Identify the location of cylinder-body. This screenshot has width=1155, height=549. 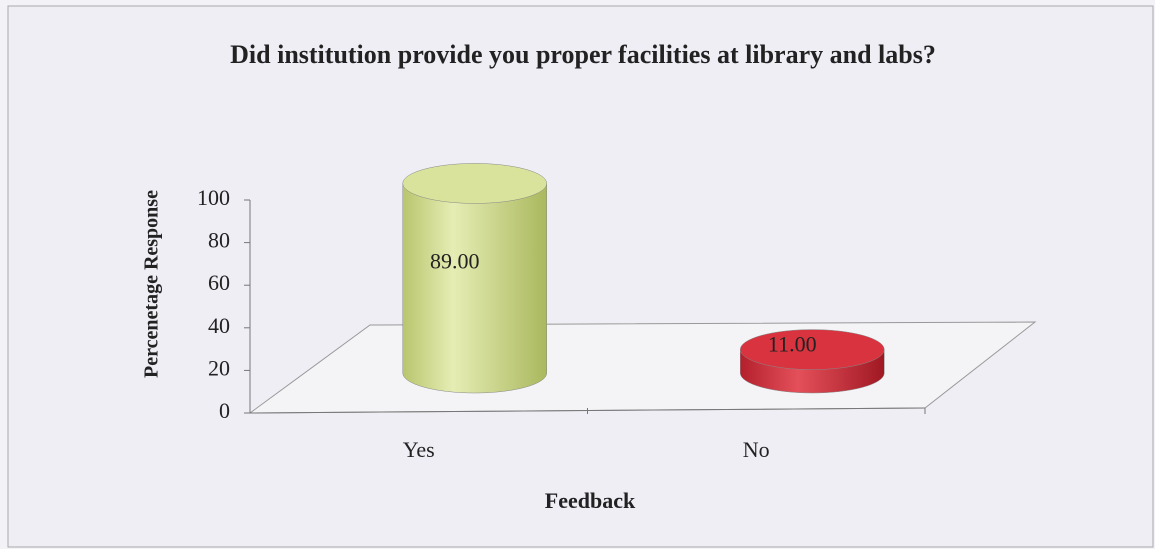
(474, 288).